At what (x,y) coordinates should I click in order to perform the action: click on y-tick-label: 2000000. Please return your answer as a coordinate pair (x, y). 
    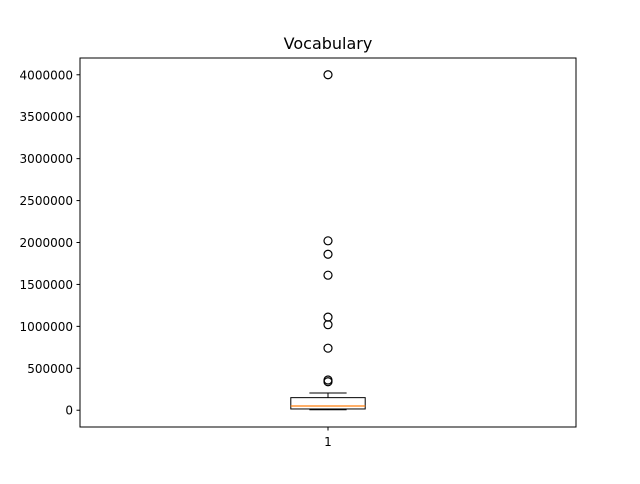
    Looking at the image, I should click on (46, 243).